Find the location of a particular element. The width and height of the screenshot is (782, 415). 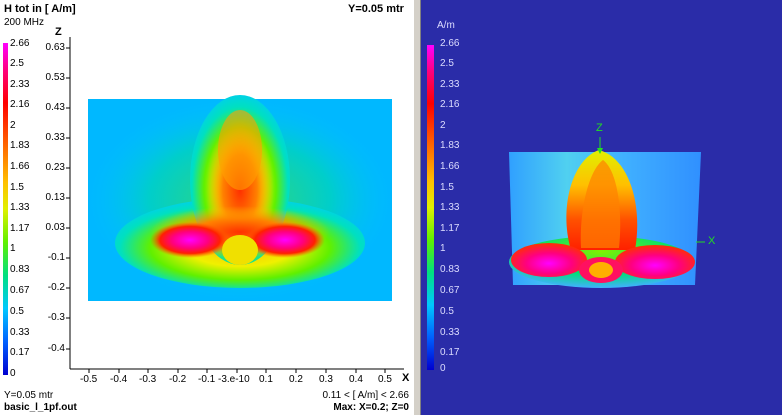

x-tick-label: -0.2 is located at coordinates (178, 379).